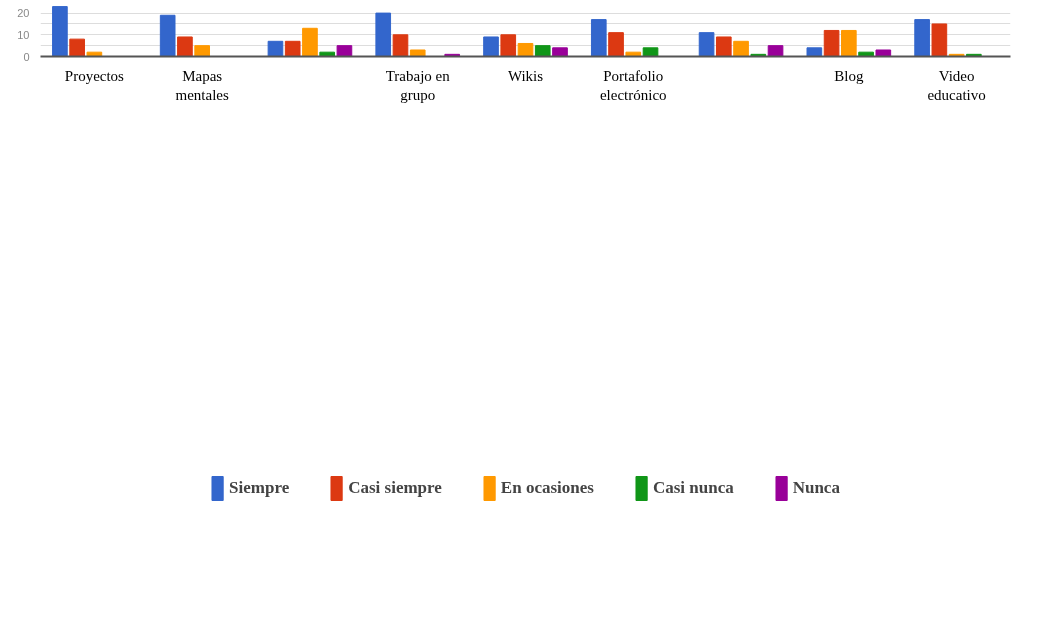 The width and height of the screenshot is (1037, 631). What do you see at coordinates (956, 85) in the screenshot?
I see `x-tick-label: Video educativo` at bounding box center [956, 85].